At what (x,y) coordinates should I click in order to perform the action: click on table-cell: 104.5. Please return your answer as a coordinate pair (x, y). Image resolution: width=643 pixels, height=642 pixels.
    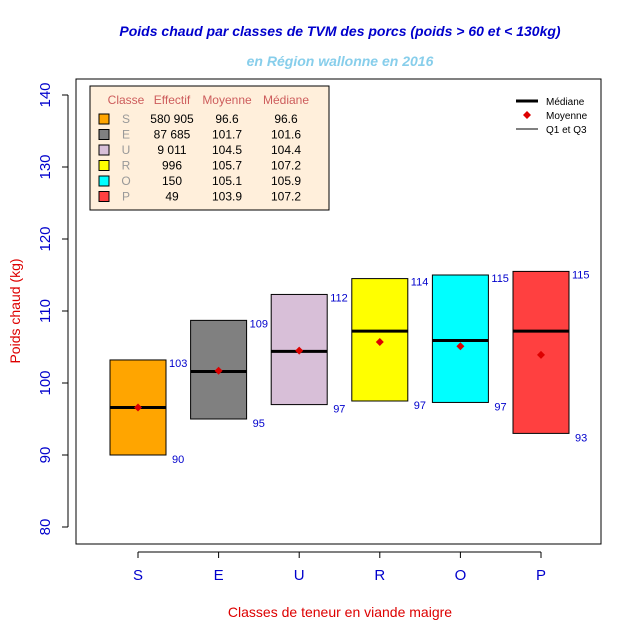
    Looking at the image, I should click on (227, 150).